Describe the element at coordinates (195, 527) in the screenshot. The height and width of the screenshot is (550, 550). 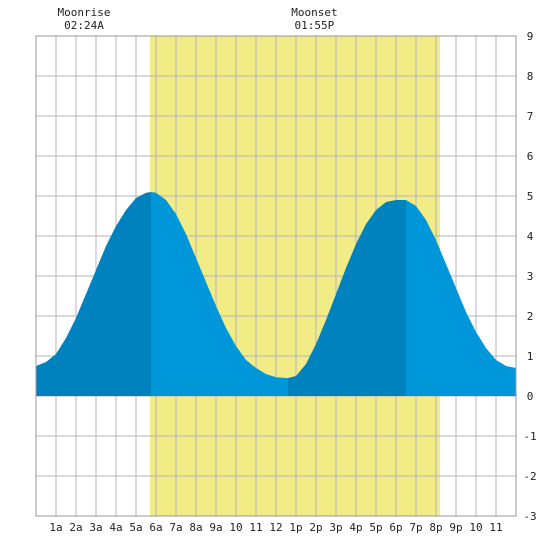
I see `x-tick-label: 8a` at that location.